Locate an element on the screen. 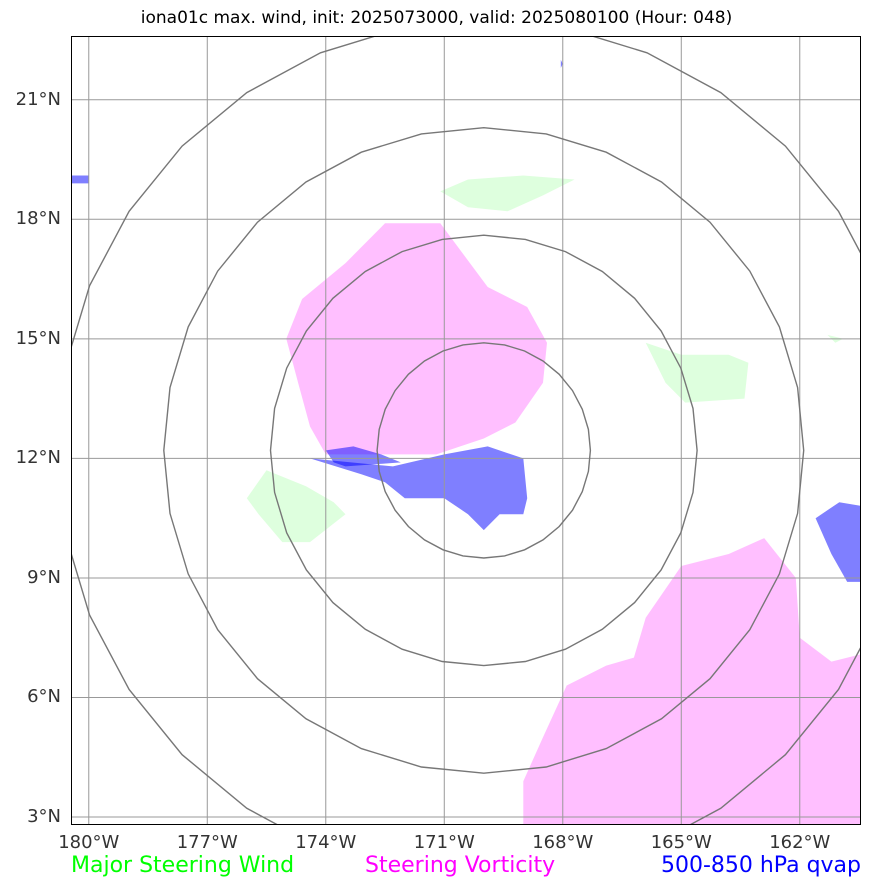 This screenshot has width=873, height=891. qvap-dot-north is located at coordinates (561, 63).